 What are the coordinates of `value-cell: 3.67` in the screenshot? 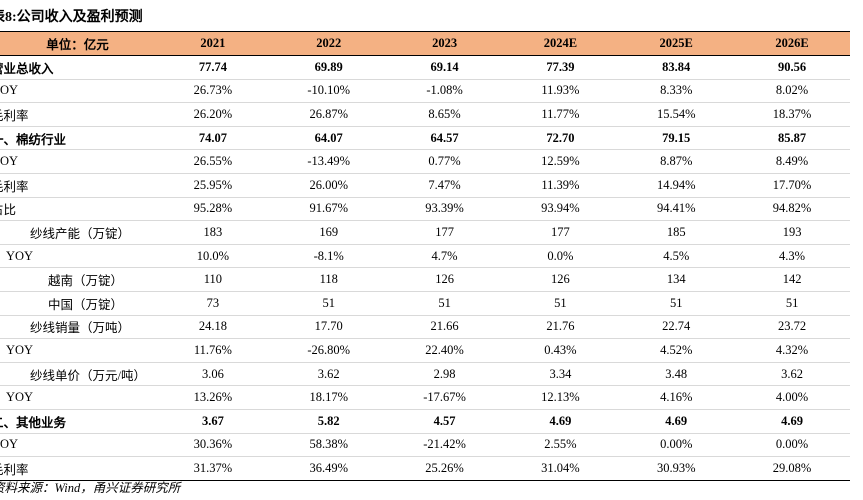 It's located at (213, 421).